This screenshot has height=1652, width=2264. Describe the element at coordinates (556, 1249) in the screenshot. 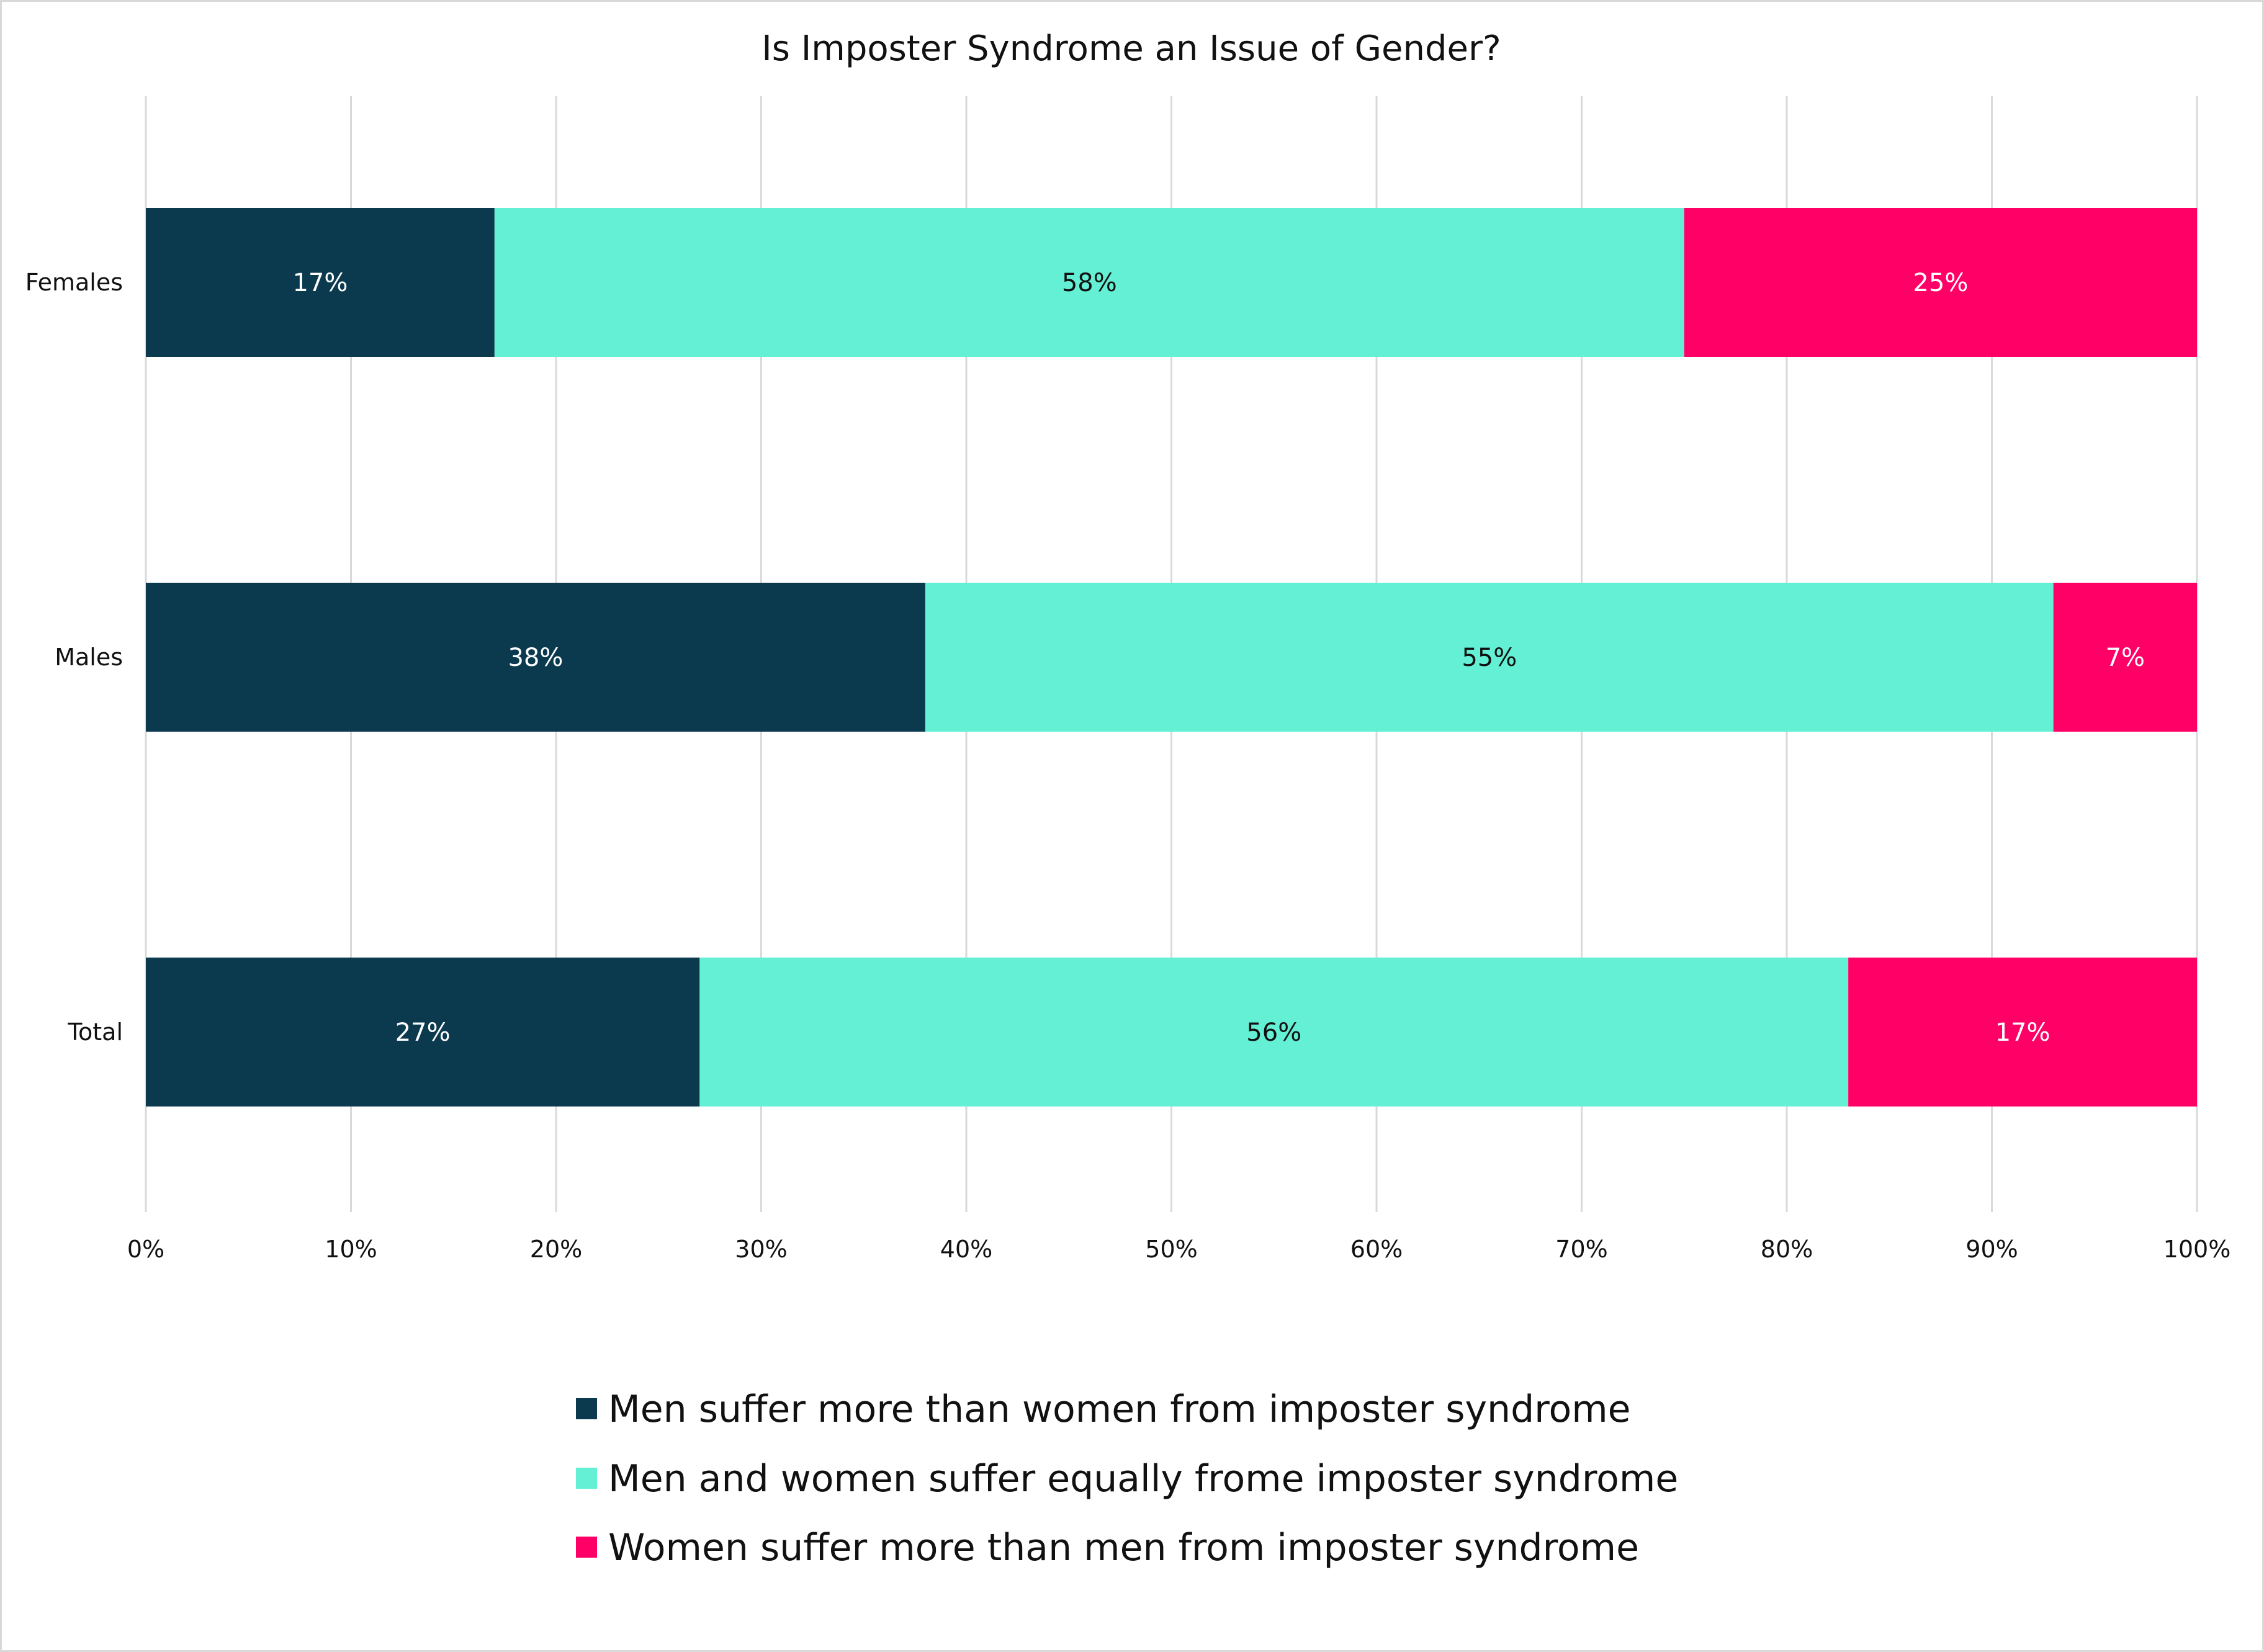

I see `x-tick-label-20: 20%` at that location.